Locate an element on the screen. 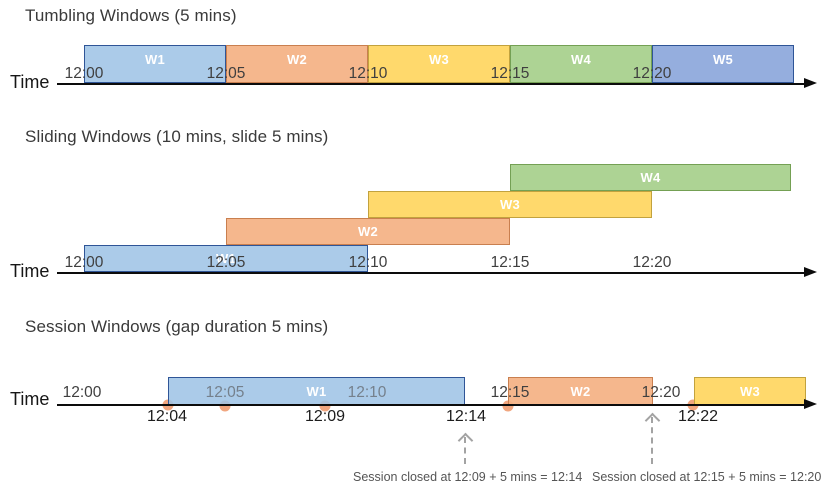 This screenshot has height=498, width=829. event-time-label: 12:14 is located at coordinates (466, 416).